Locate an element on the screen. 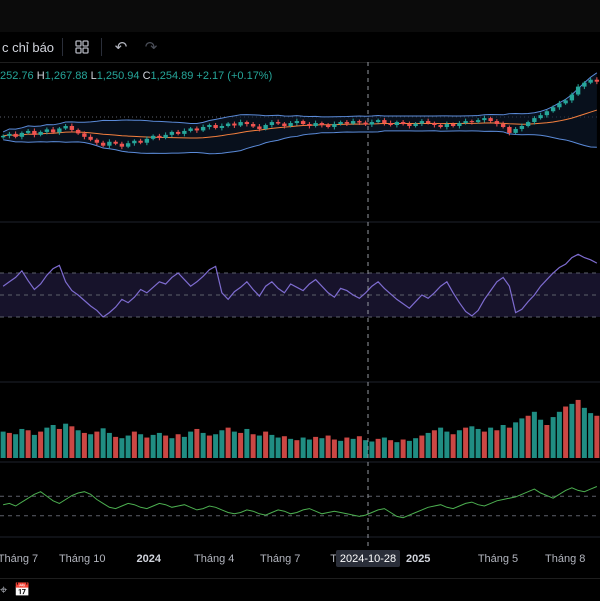 This screenshot has height=601, width=600. chart-toolbar: c chỉ báo ↶ ↷ is located at coordinates (300, 47).